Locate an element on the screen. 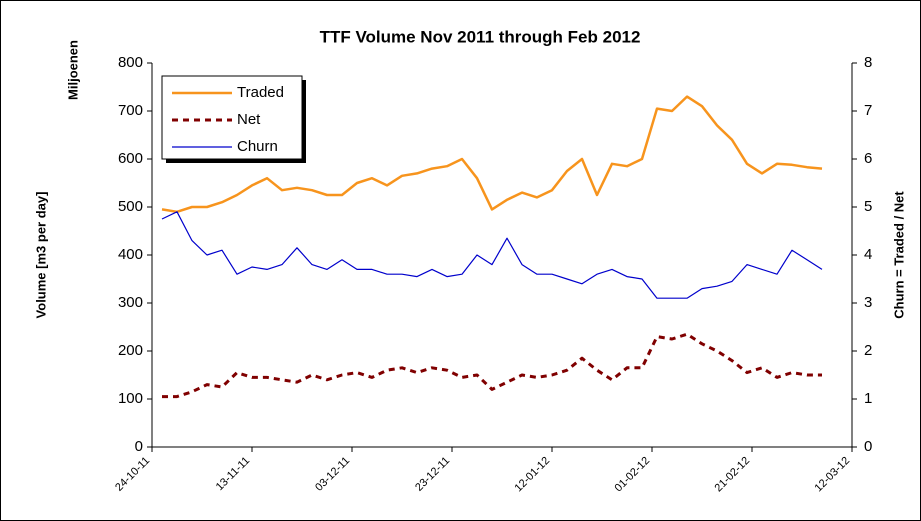 The width and height of the screenshot is (921, 521). y-tick-label: 600 is located at coordinates (130, 158).